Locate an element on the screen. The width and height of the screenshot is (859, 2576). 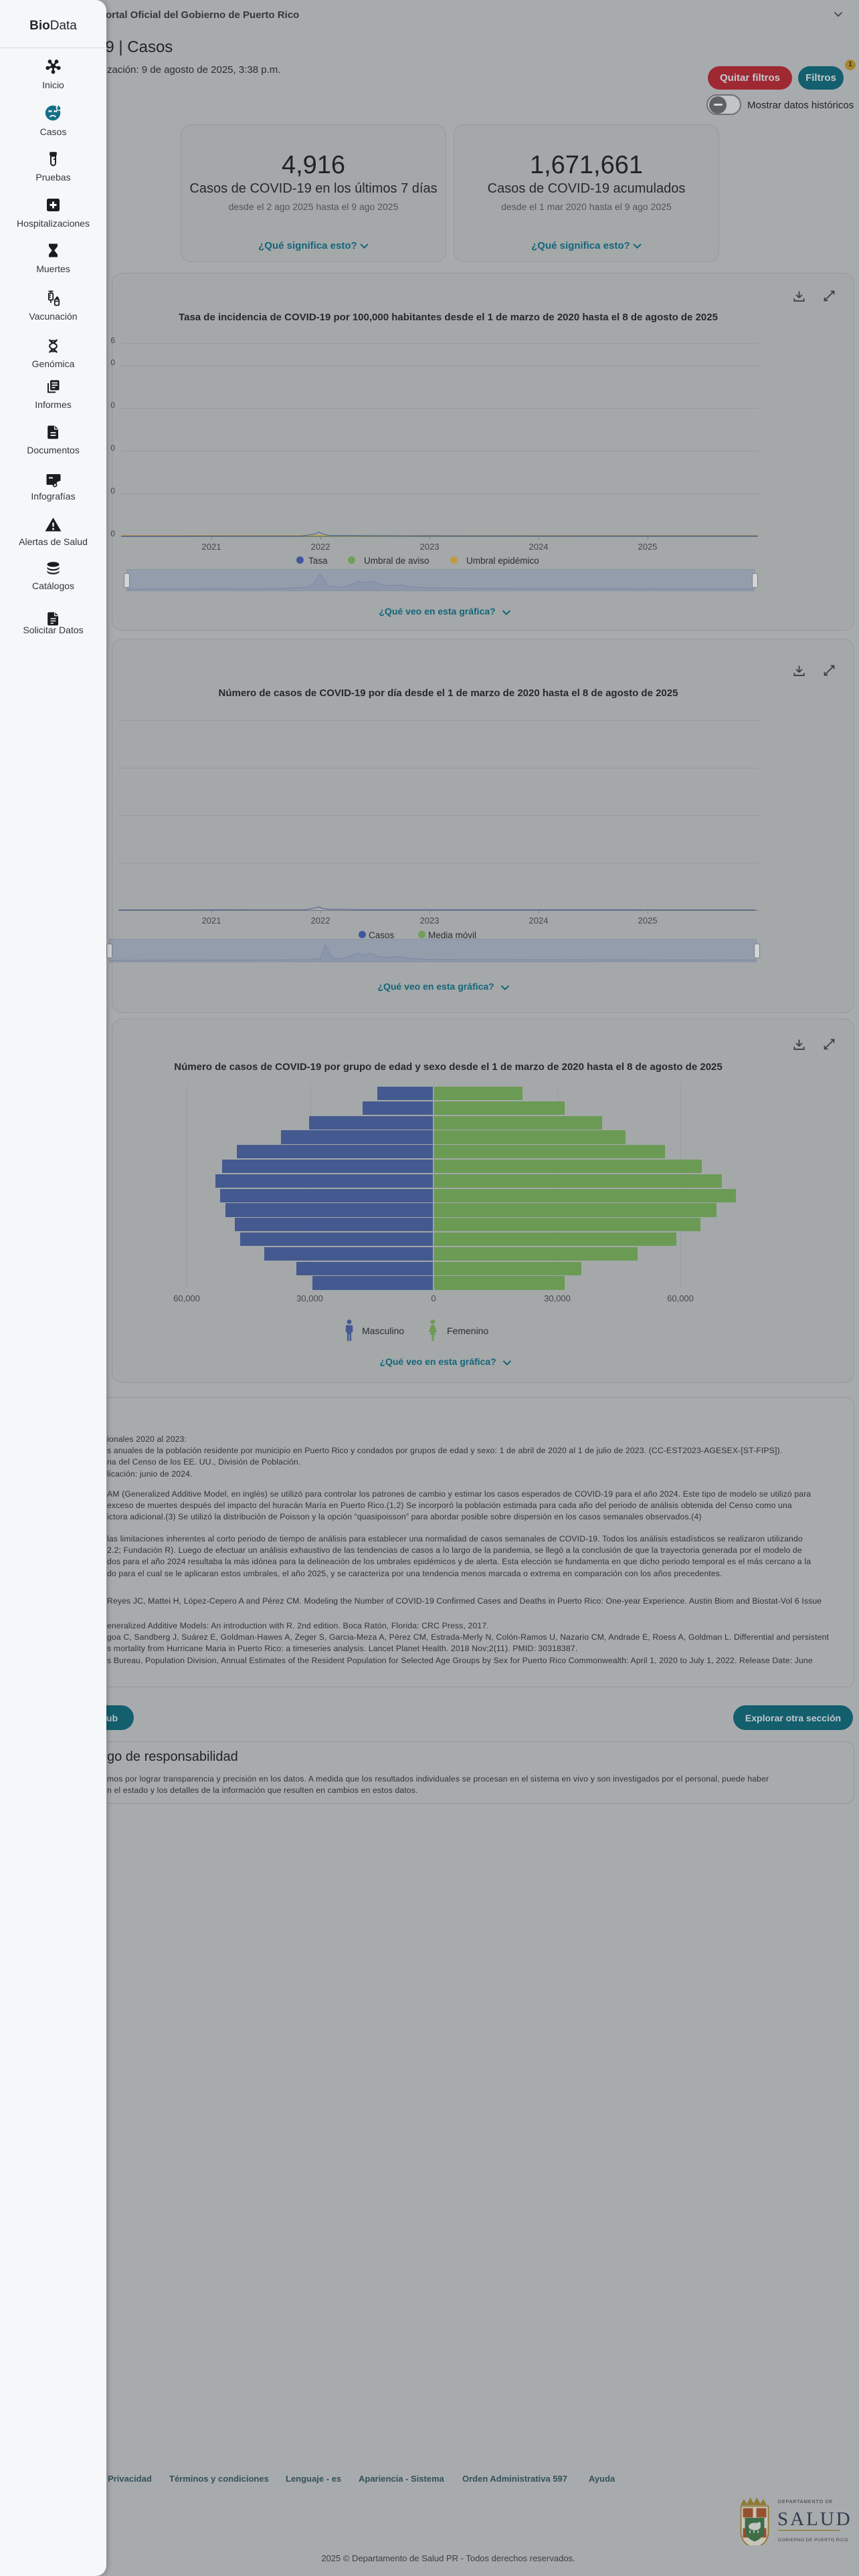
svg-text: GOBIERNO DE PUERTO RICO is located at coordinates (813, 2540).